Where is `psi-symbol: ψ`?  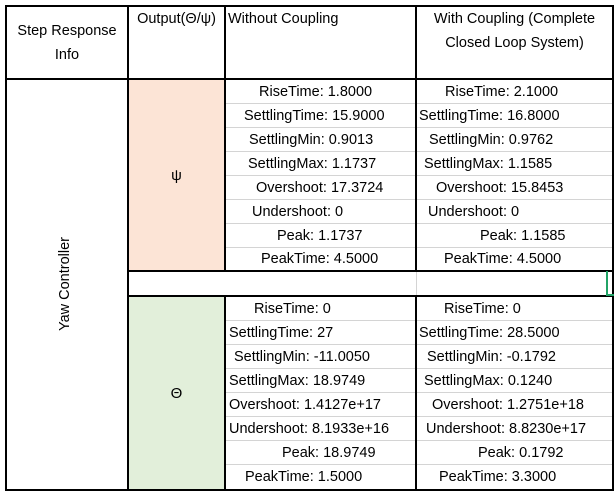
psi-symbol: ψ is located at coordinates (176, 175).